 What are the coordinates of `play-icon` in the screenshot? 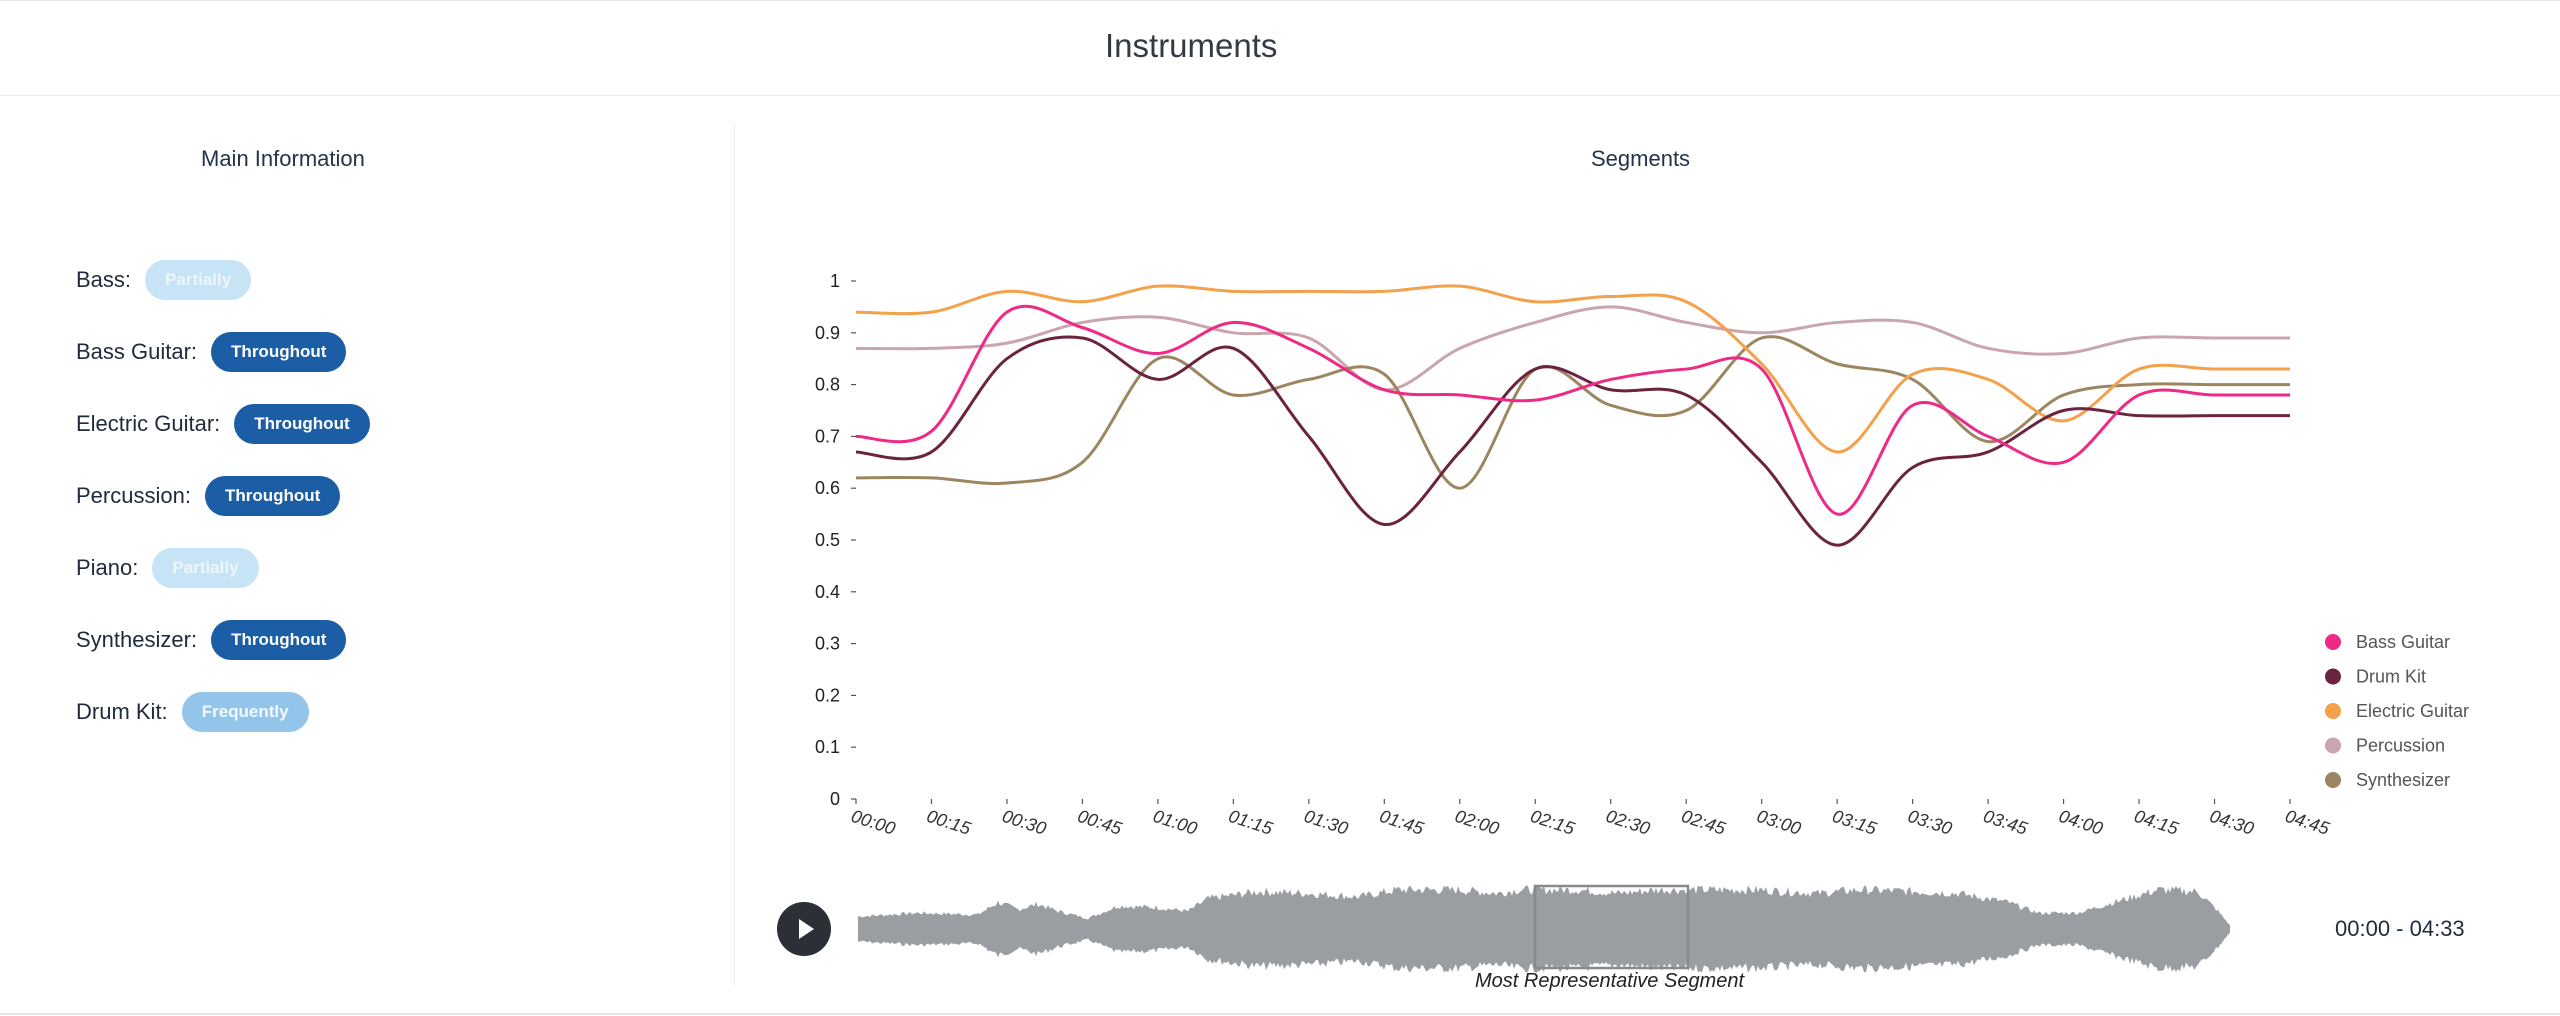 It's located at (806, 929).